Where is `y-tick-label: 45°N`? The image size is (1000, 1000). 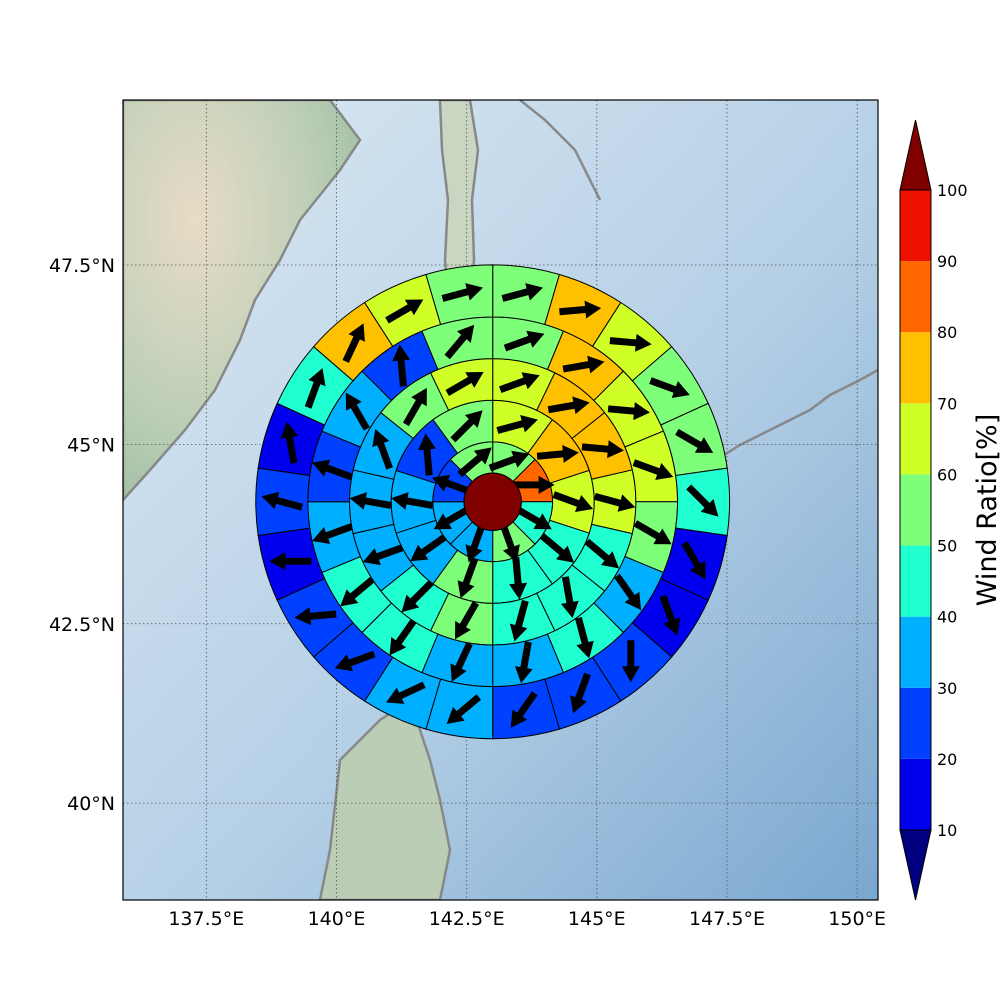 y-tick-label: 45°N is located at coordinates (91, 445).